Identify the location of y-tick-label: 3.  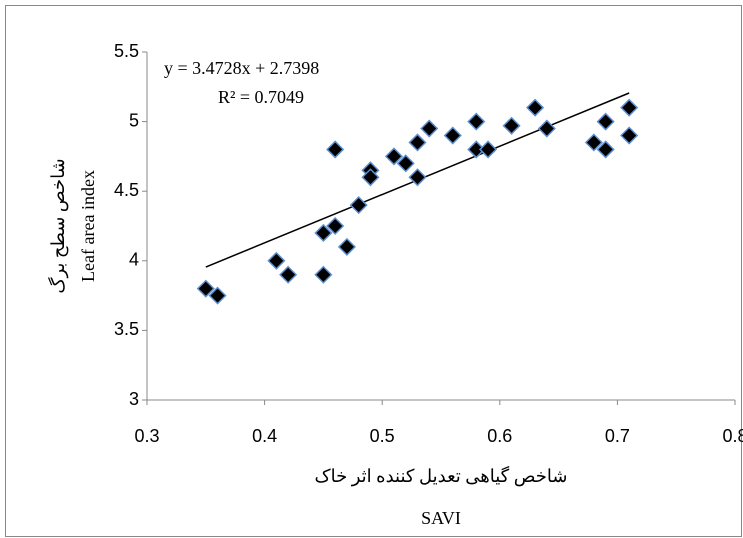
(134, 399).